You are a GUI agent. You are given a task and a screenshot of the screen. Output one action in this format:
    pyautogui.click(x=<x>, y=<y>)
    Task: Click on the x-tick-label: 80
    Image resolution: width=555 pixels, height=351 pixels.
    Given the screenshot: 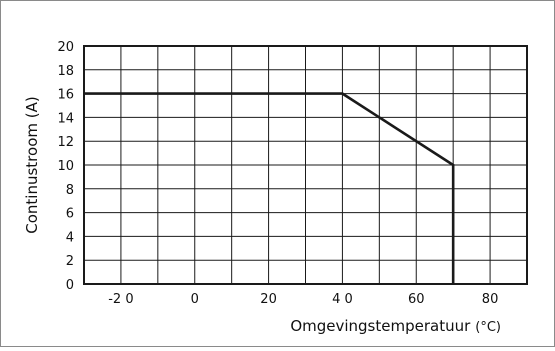 What is the action you would take?
    pyautogui.click(x=490, y=299)
    